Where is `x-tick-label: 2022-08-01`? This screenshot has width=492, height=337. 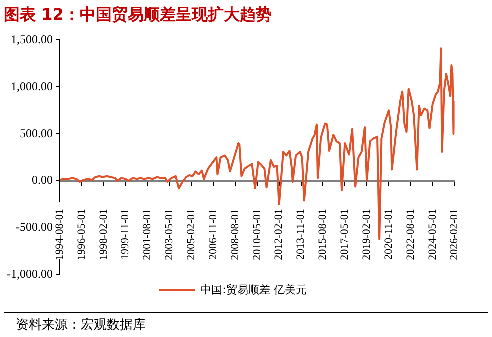 x-tick-label: 2022-08-01 is located at coordinates (410, 234).